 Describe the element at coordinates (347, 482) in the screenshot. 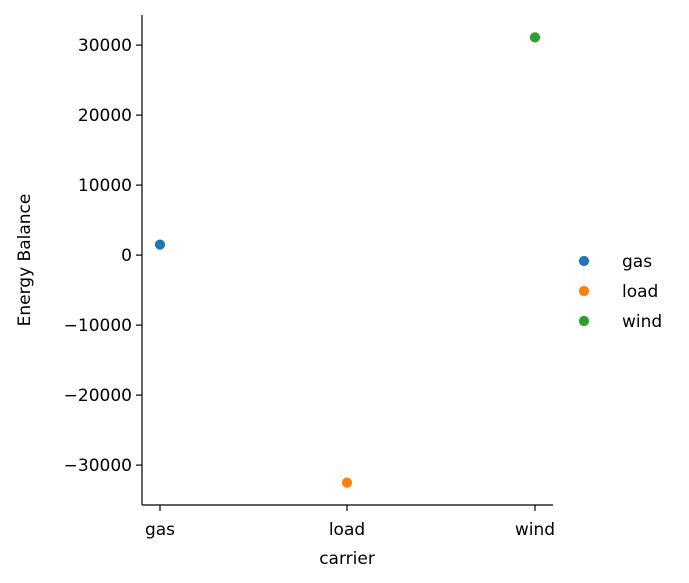

I see `point-load` at that location.